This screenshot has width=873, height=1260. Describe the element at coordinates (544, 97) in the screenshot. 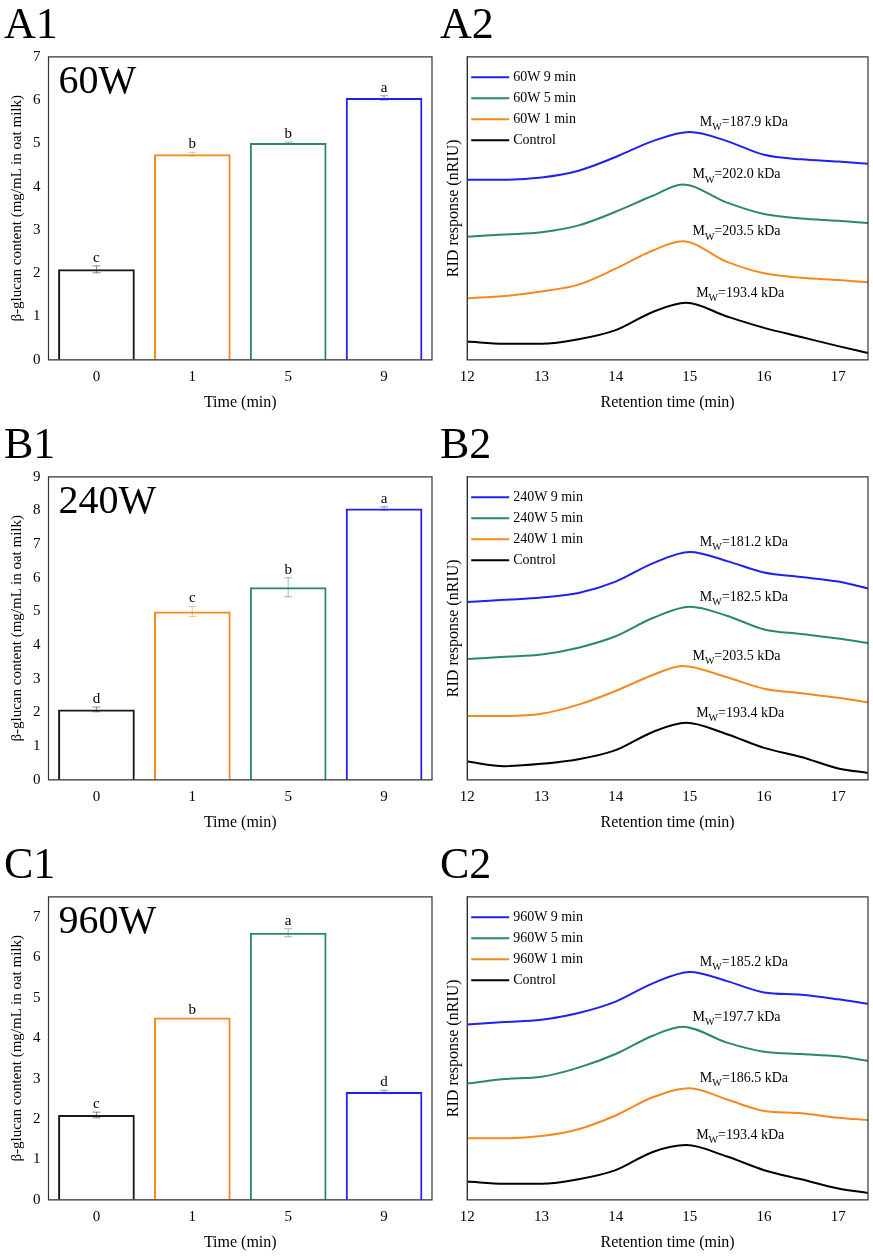

I see `legend-label: 60W 5 min` at that location.